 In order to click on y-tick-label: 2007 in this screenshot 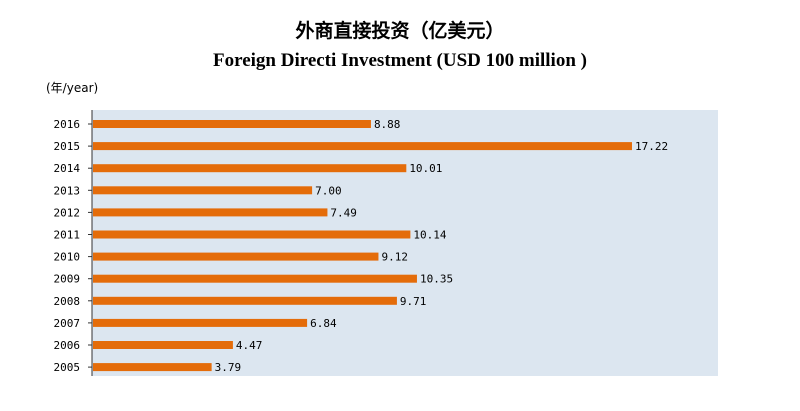, I will do `click(67, 323)`.